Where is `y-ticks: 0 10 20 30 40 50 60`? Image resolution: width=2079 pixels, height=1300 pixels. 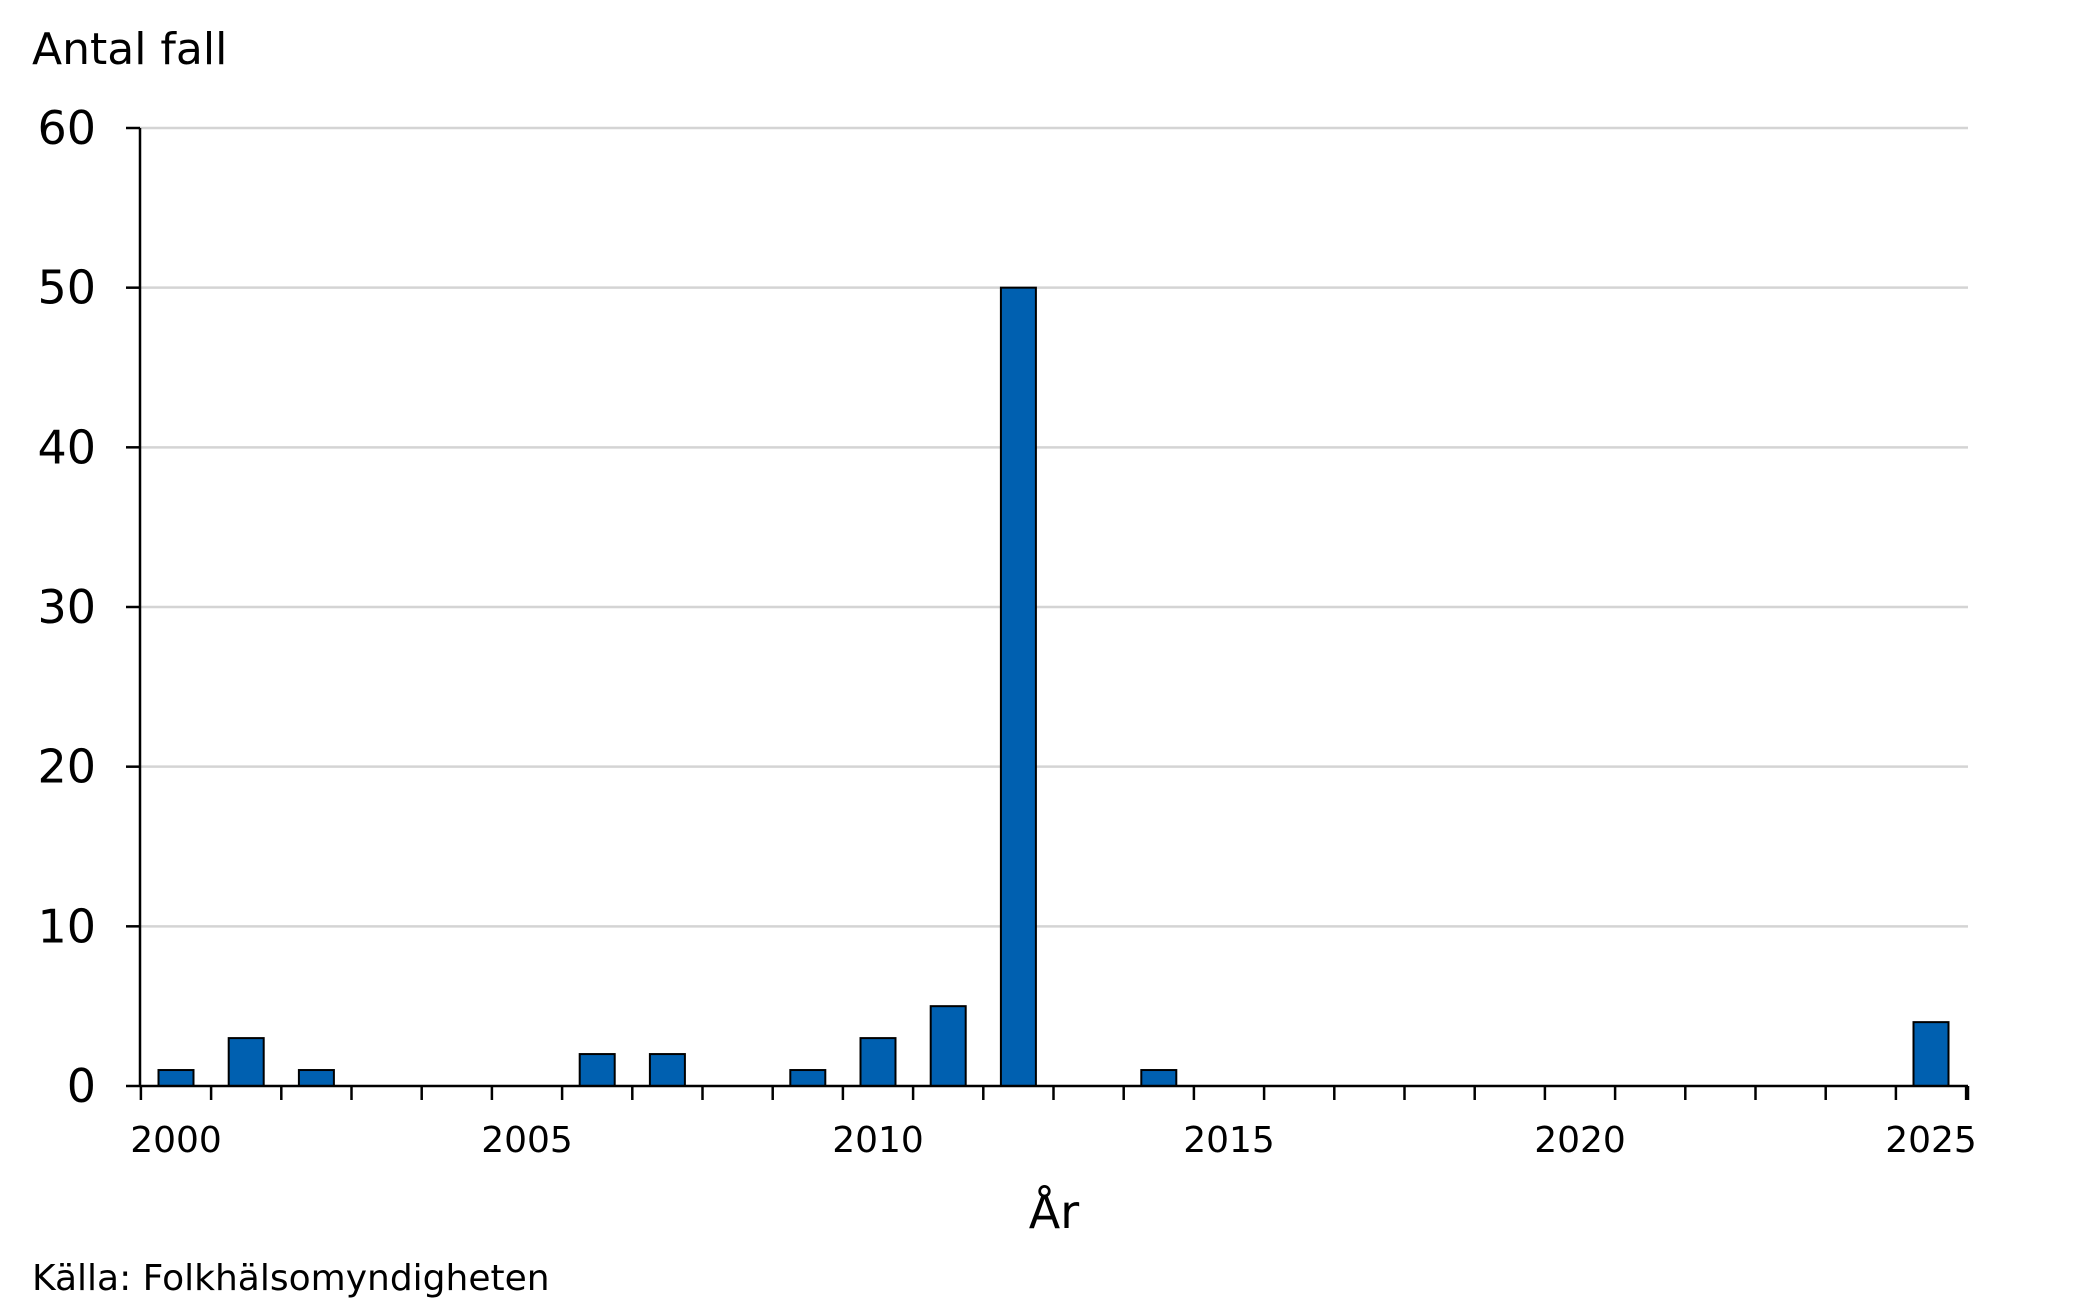
y-ticks: 0 10 20 30 40 50 60 is located at coordinates (88, 607).